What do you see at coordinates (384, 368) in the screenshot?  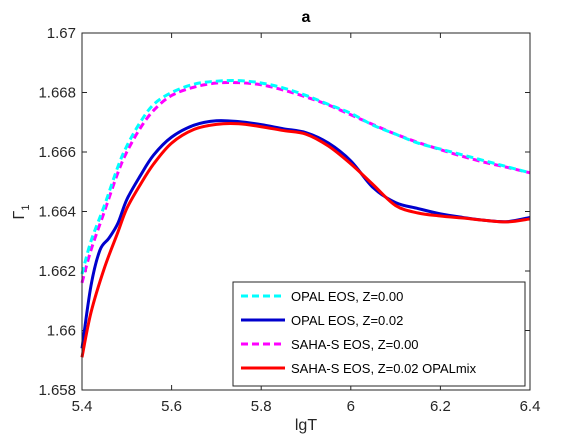 I see `legend-label: SAHA-S EOS, Z=0.02 OPALmix` at bounding box center [384, 368].